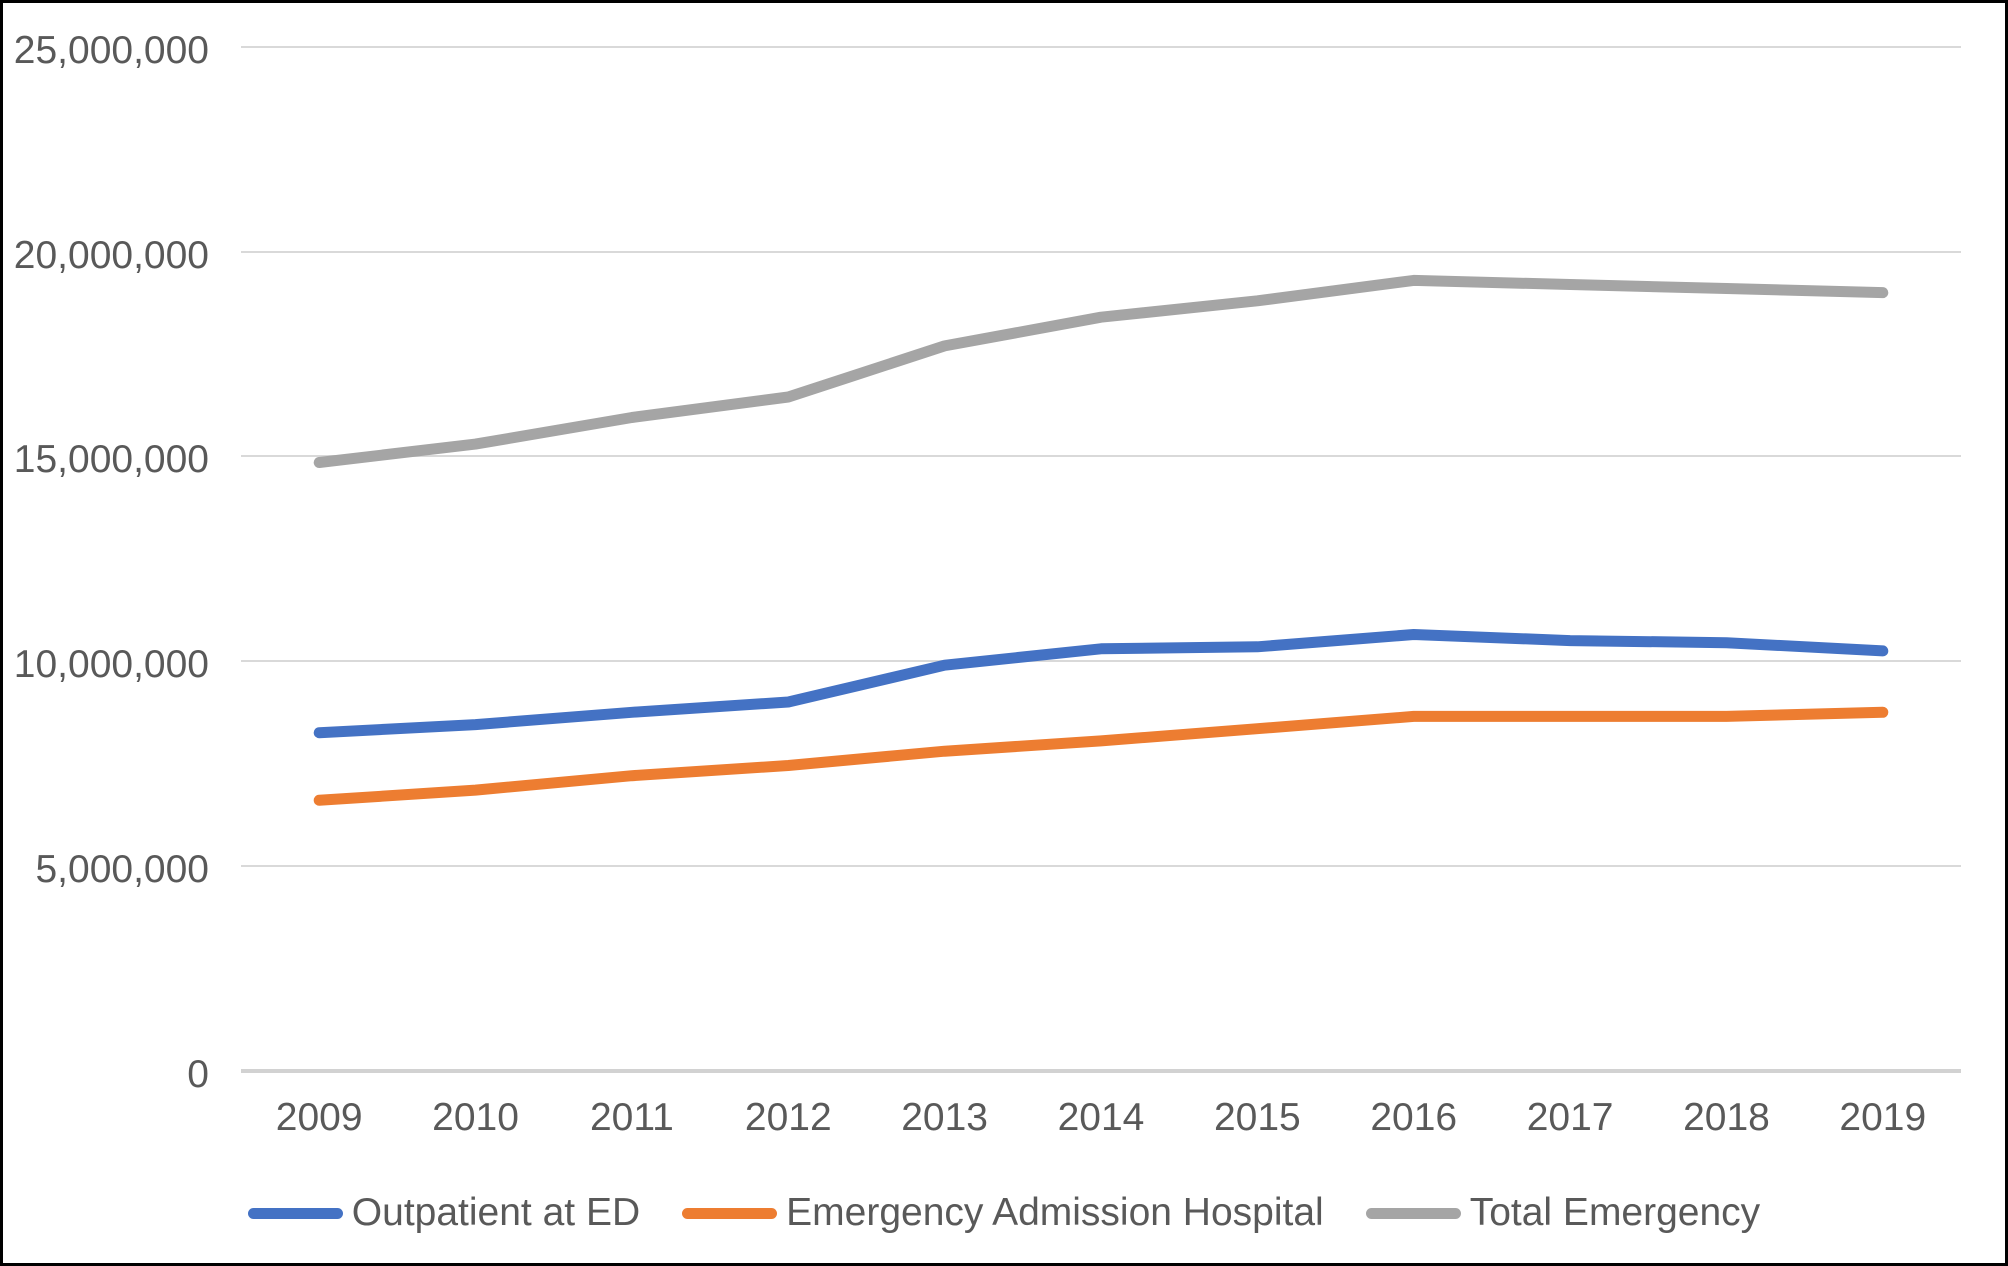 This screenshot has height=1266, width=2008. What do you see at coordinates (1055, 1212) in the screenshot?
I see `legend-label: Emergency Admission Hospital` at bounding box center [1055, 1212].